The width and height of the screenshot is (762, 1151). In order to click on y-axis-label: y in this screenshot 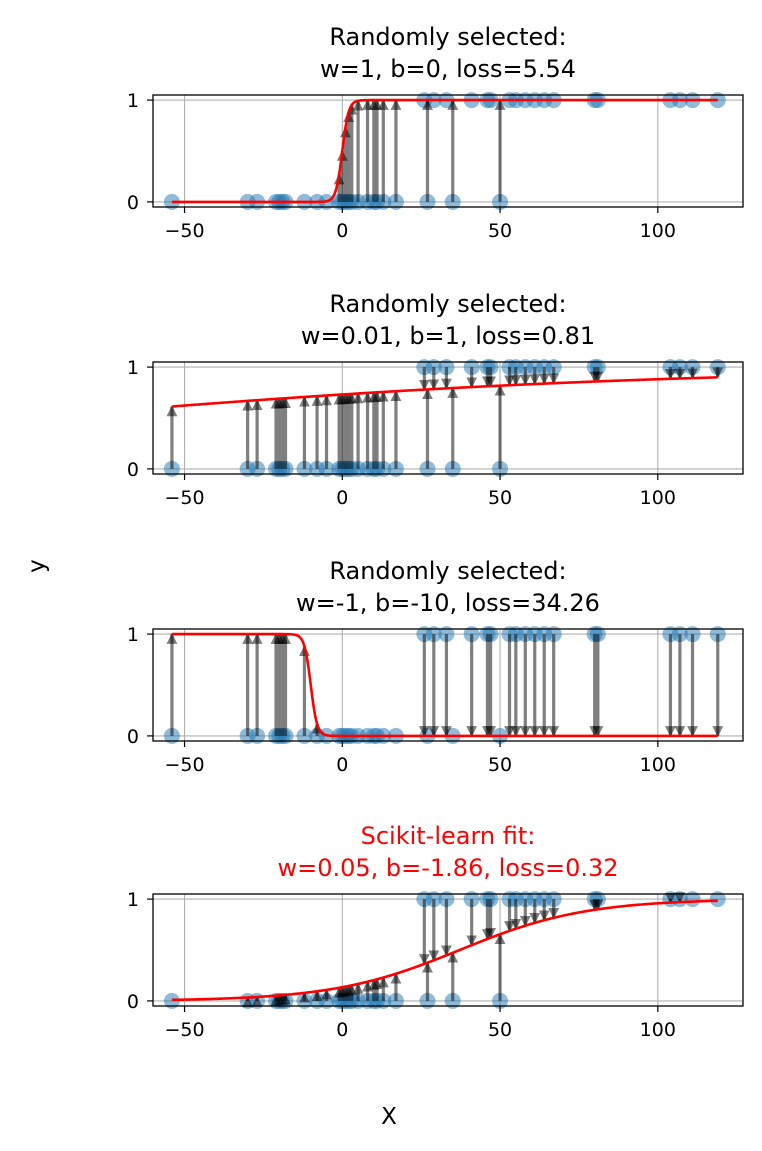, I will do `click(37, 566)`.